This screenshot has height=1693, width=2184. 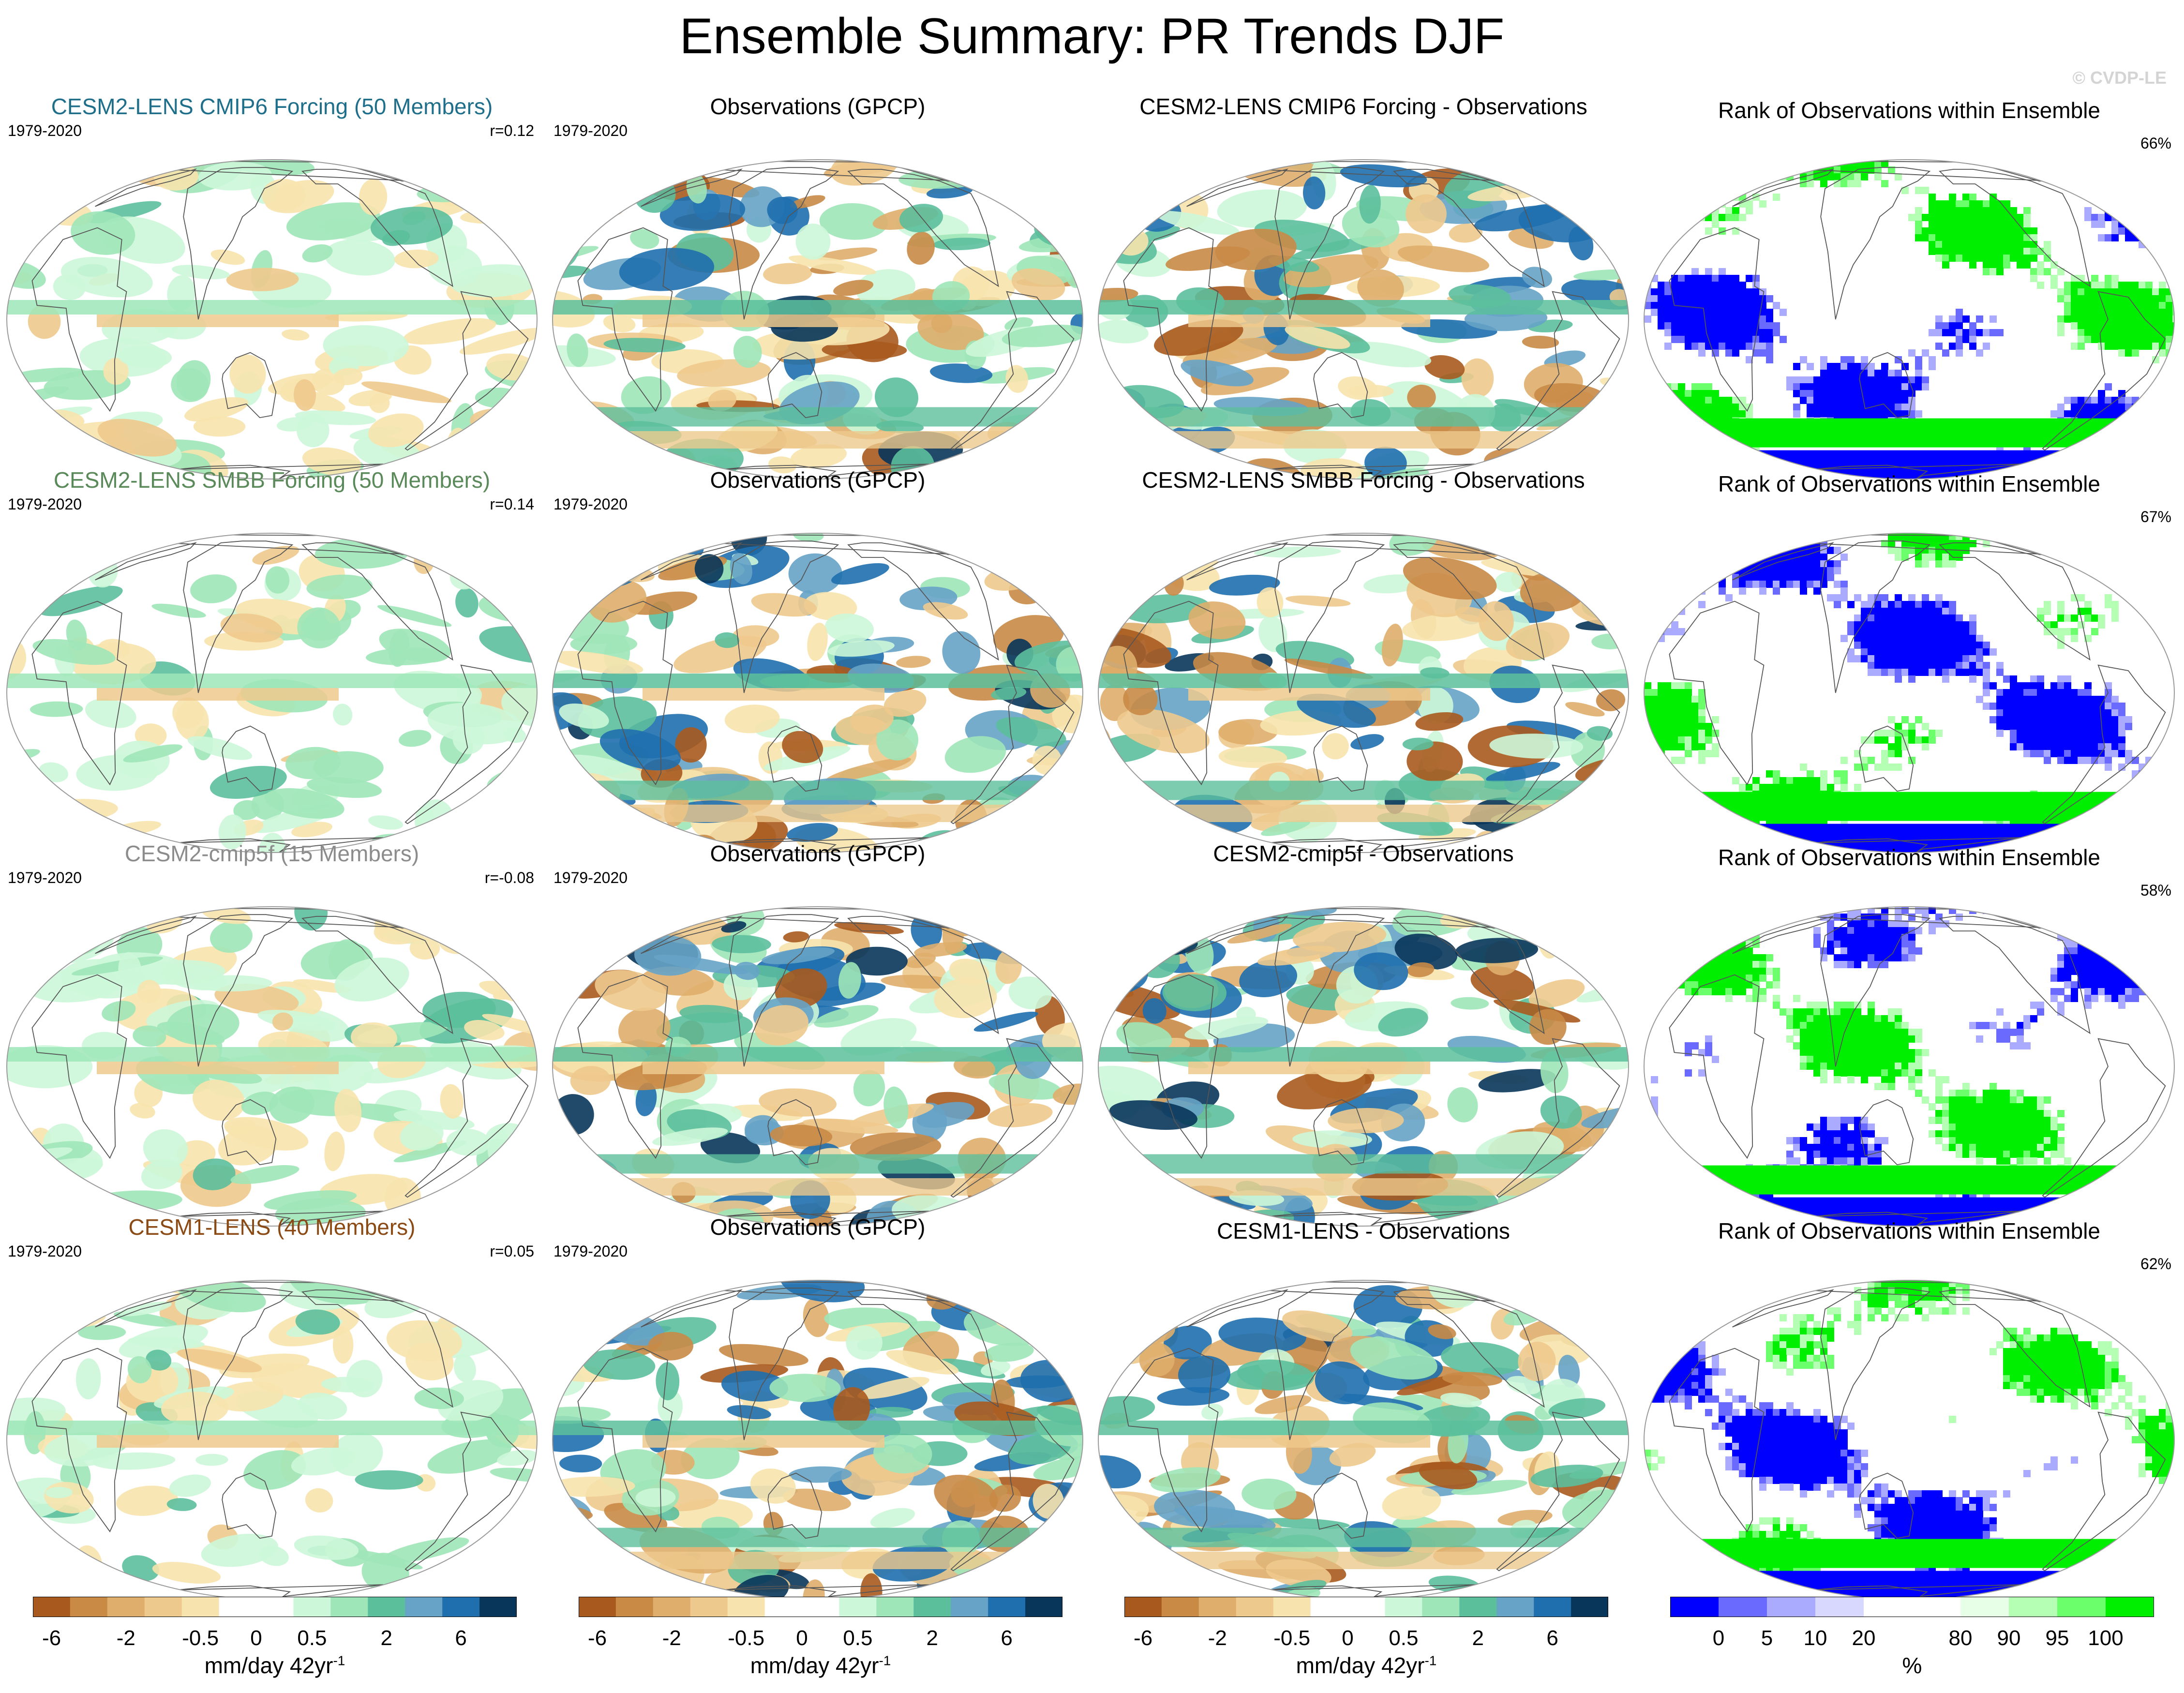 What do you see at coordinates (272, 853) in the screenshot?
I see `panel-title: CESM2-cmip5f (15 Members)` at bounding box center [272, 853].